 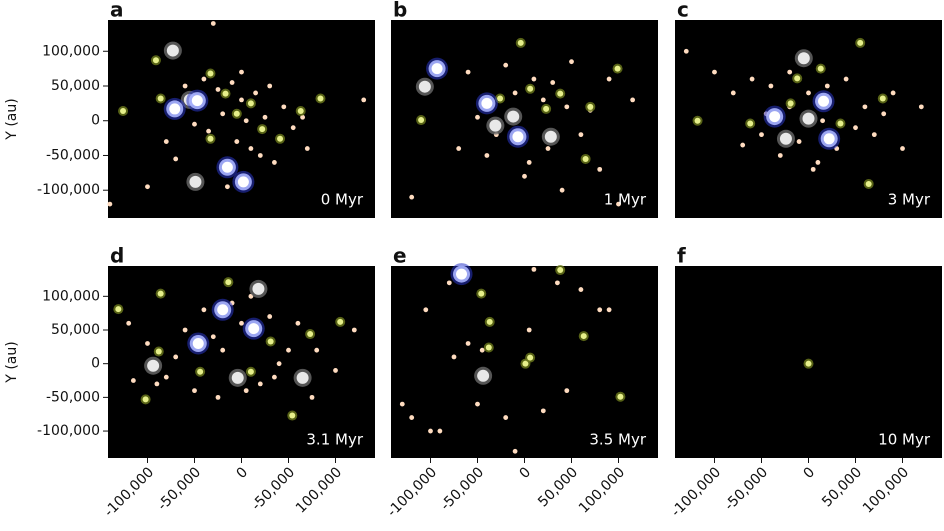 I want to click on x-tick-label: -50,000, so click(x=180, y=489).